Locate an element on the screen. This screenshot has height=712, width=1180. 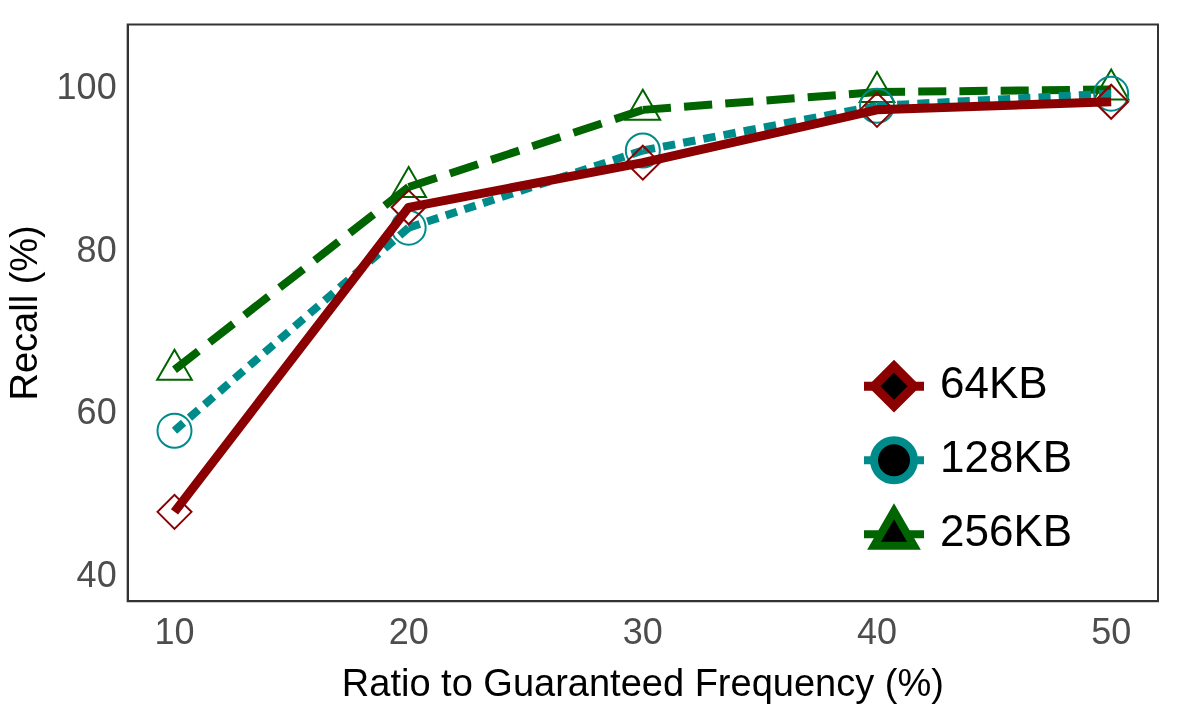
y-tick-label: 40 is located at coordinates (96, 574).